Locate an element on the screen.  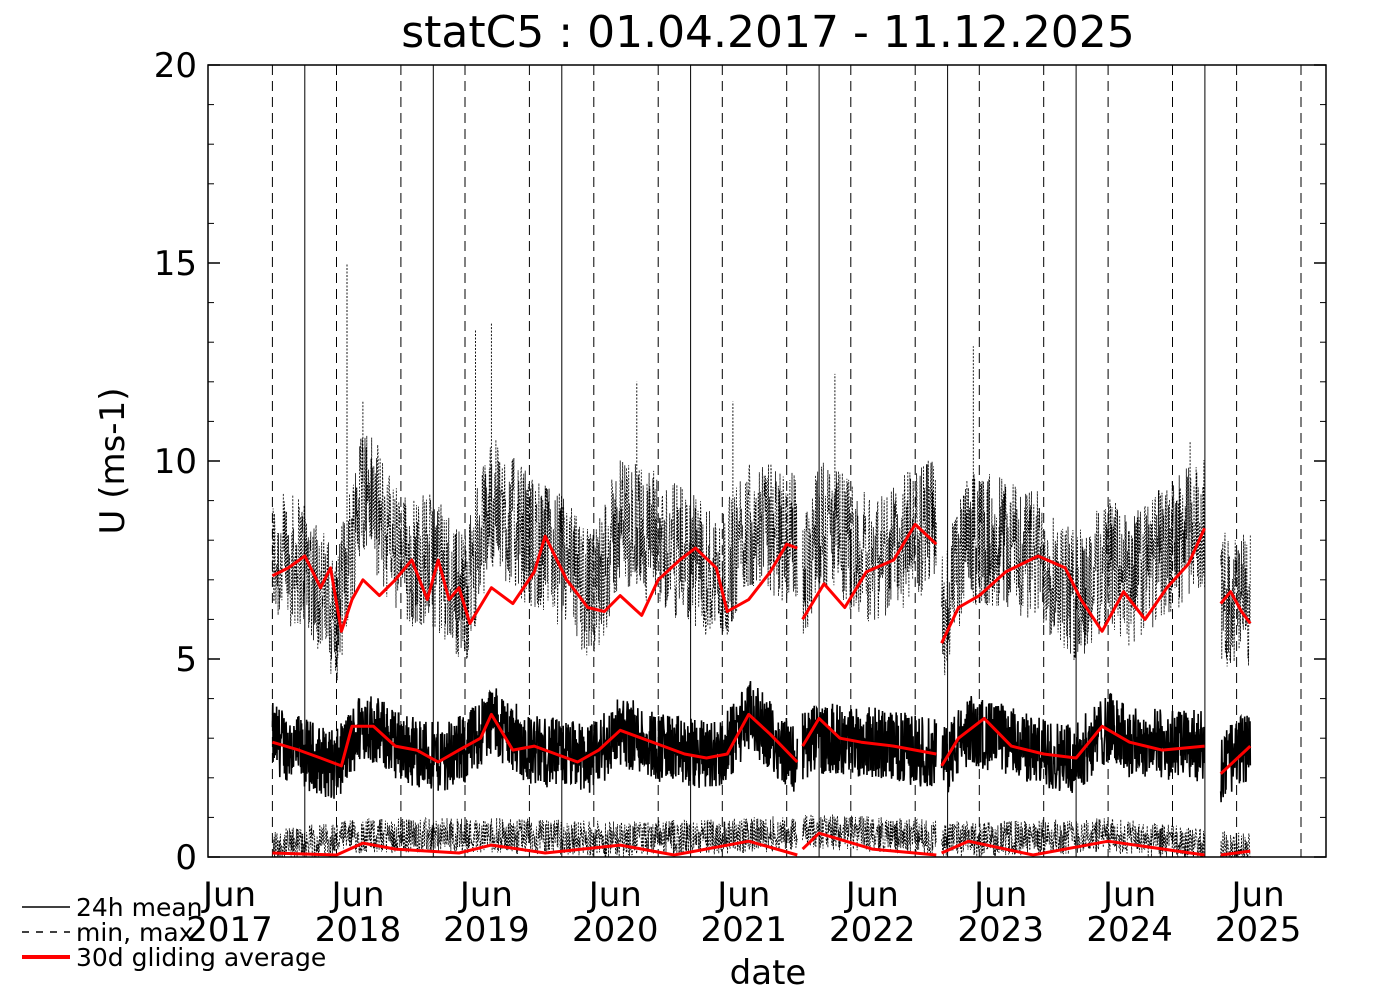
daily-mean-series is located at coordinates (761, 742).